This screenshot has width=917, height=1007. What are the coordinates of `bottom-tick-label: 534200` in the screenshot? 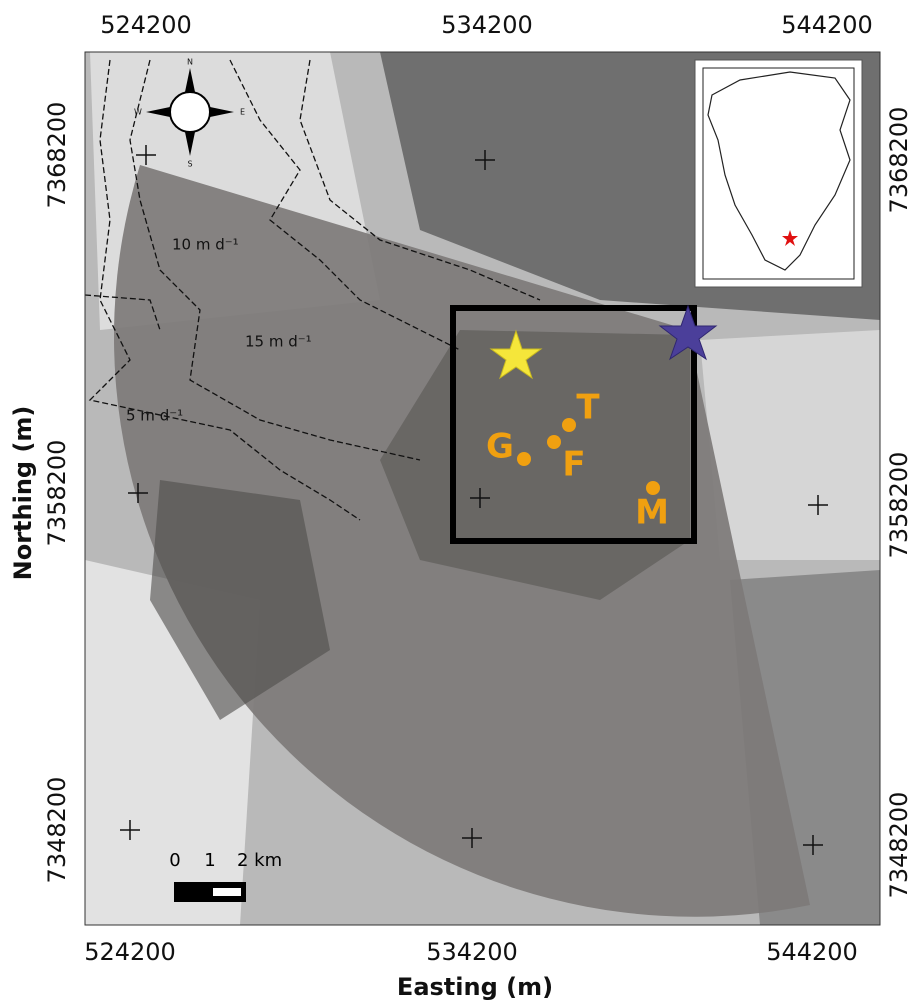 It's located at (472, 952).